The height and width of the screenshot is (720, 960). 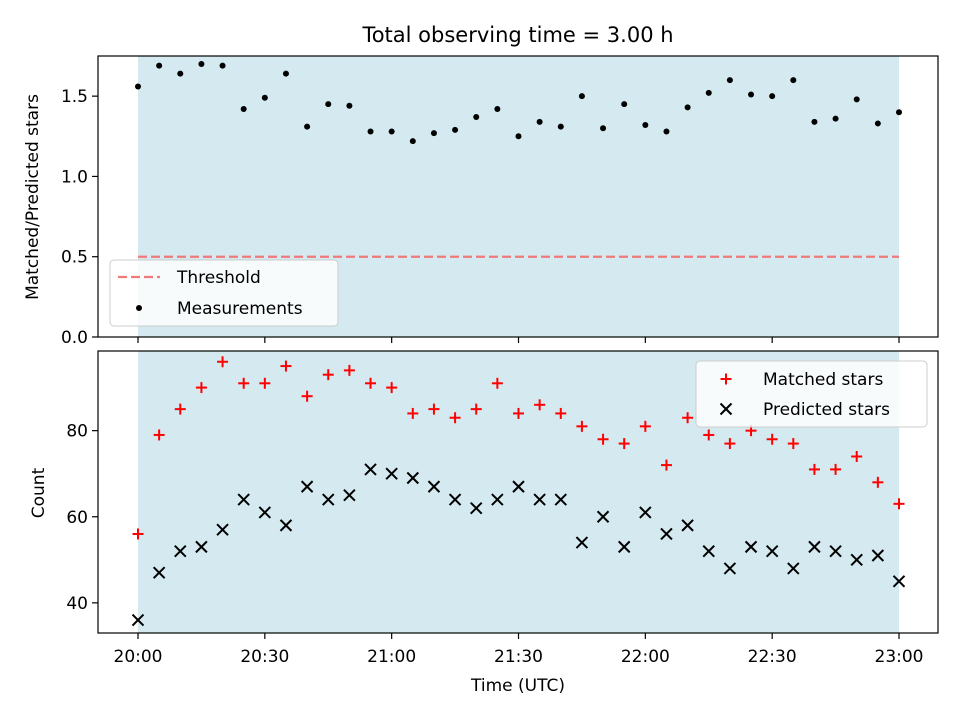 I want to click on x-axis-label: Time (UTC), so click(x=517, y=686).